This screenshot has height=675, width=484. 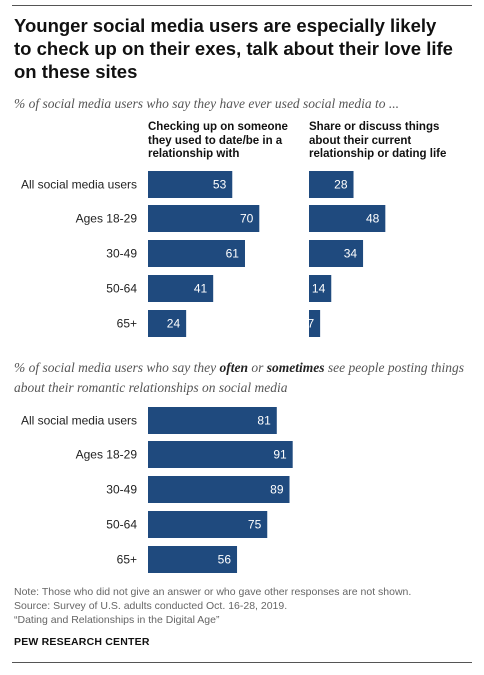 What do you see at coordinates (174, 324) in the screenshot?
I see `chart-1-series-0-value-label-65: 24` at bounding box center [174, 324].